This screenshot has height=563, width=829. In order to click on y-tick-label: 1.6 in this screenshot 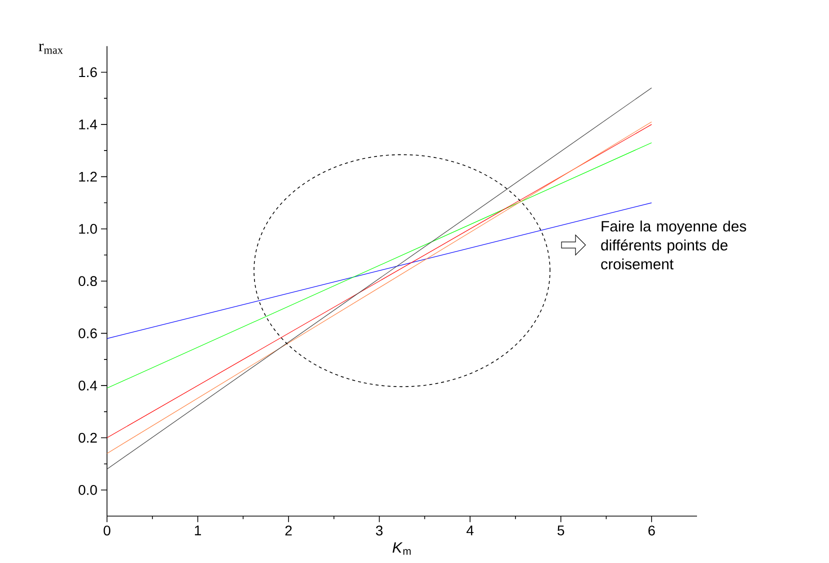, I will do `click(88, 72)`.